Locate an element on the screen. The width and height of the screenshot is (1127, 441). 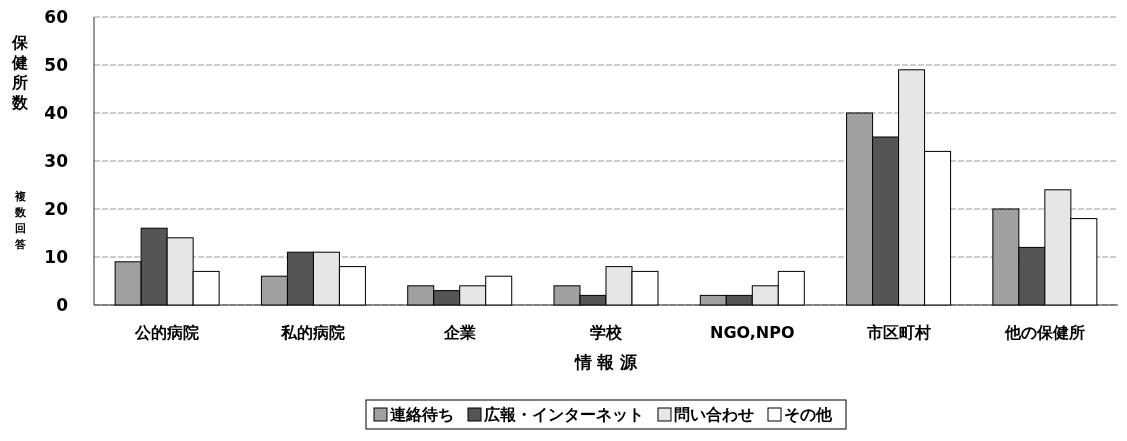
y-tick-label: 50 is located at coordinates (56, 65).